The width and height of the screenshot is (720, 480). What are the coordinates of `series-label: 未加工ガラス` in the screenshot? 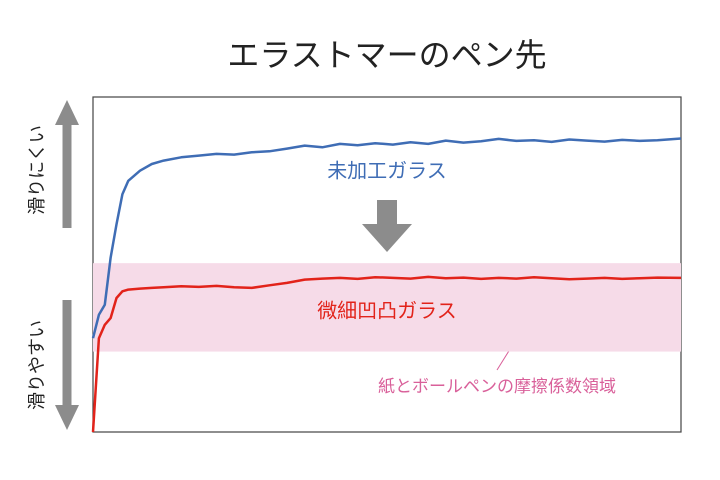 It's located at (387, 171).